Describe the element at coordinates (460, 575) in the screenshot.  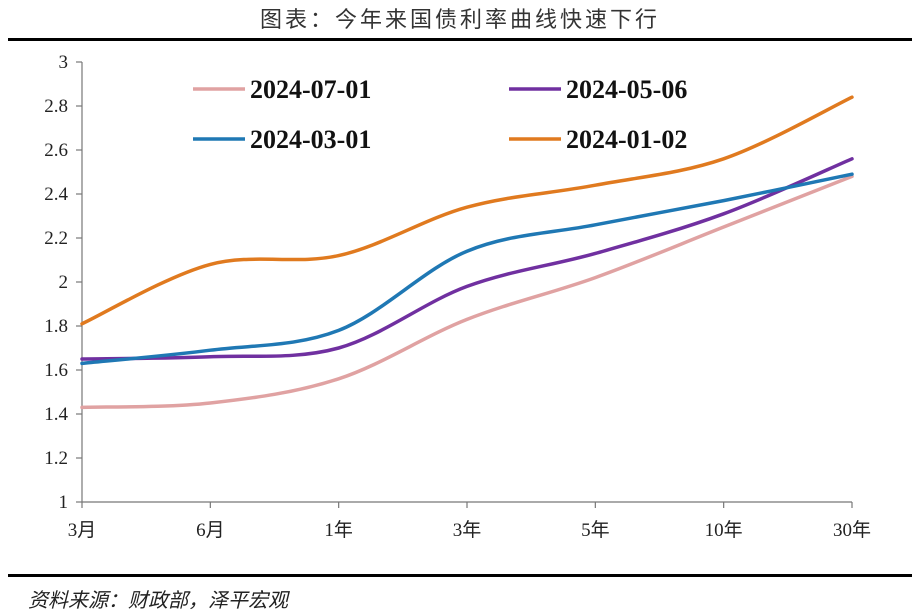
I see `bottom-rule` at that location.